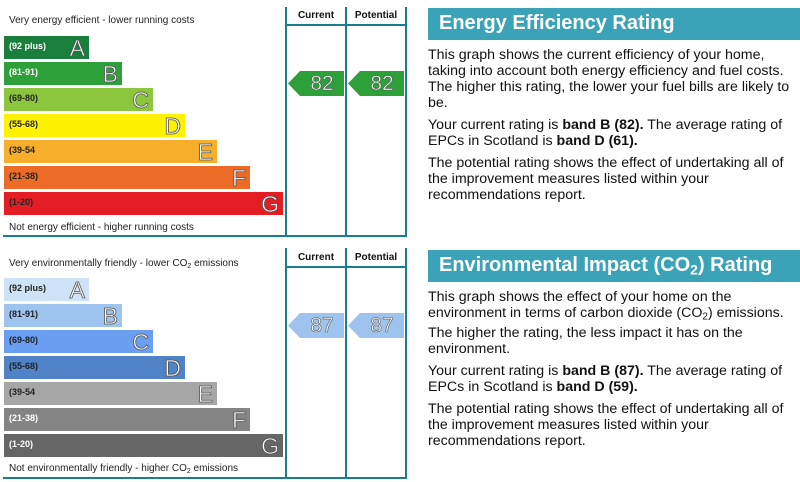  Describe the element at coordinates (694, 269) in the screenshot. I see `title-subscript: 2` at that location.